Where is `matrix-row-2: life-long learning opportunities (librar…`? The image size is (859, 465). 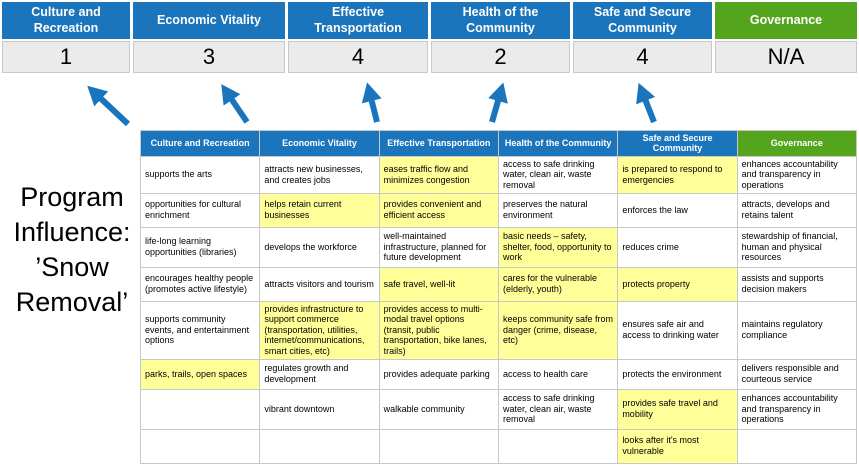 matrix-row-2: life-long learning opportunities (librar… is located at coordinates (498, 247).